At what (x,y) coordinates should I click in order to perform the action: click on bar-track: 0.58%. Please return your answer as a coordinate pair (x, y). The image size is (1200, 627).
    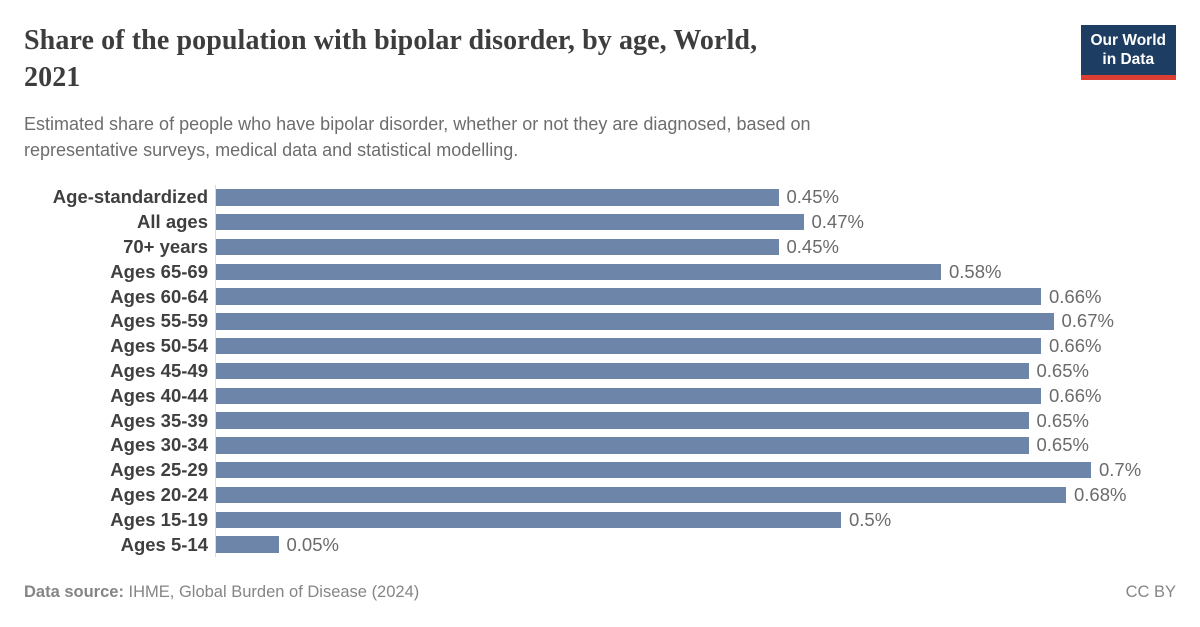
    Looking at the image, I should click on (695, 272).